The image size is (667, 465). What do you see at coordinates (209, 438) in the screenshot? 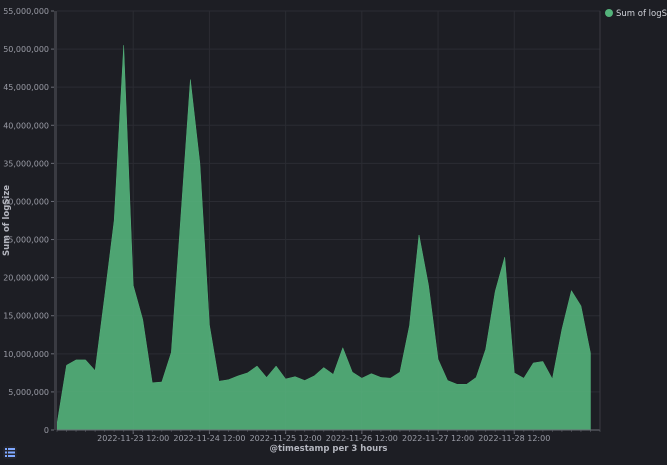
I see `x-tick-label: 2022-11-24 12:00` at bounding box center [209, 438].